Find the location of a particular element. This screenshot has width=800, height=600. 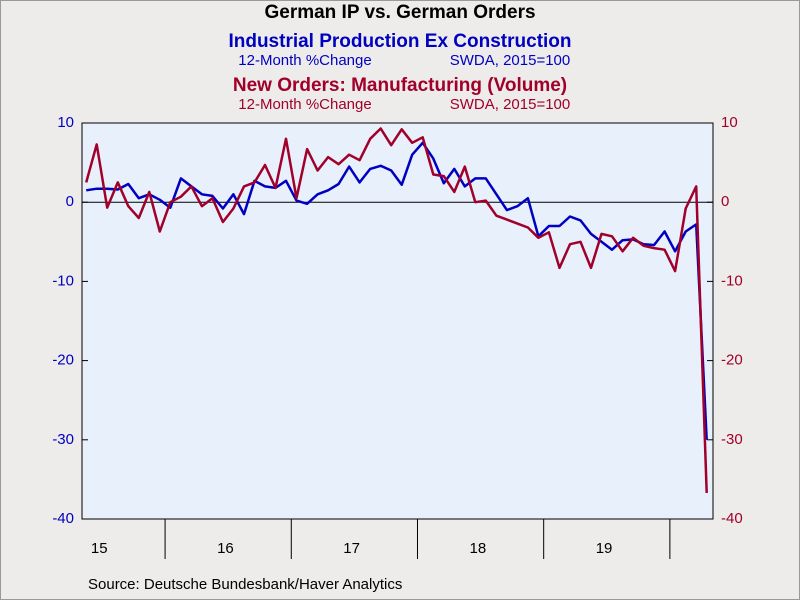

y2-tick-label: 0 is located at coordinates (725, 201).